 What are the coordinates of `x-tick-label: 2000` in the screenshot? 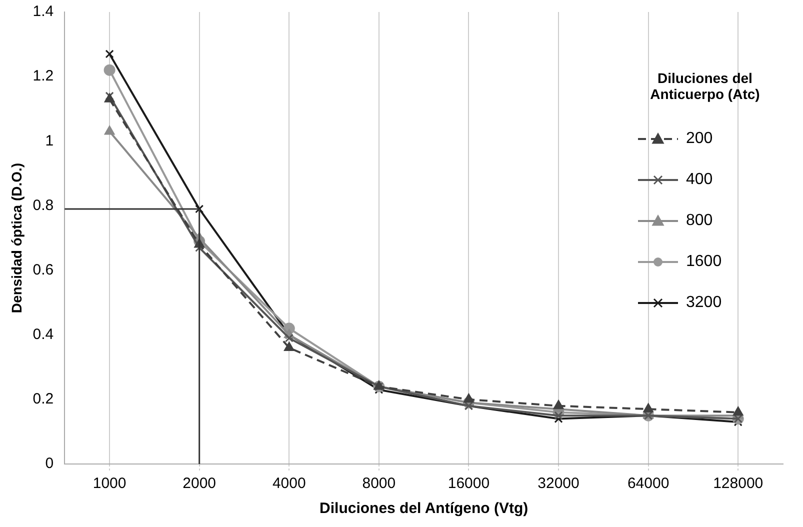 It's located at (199, 483).